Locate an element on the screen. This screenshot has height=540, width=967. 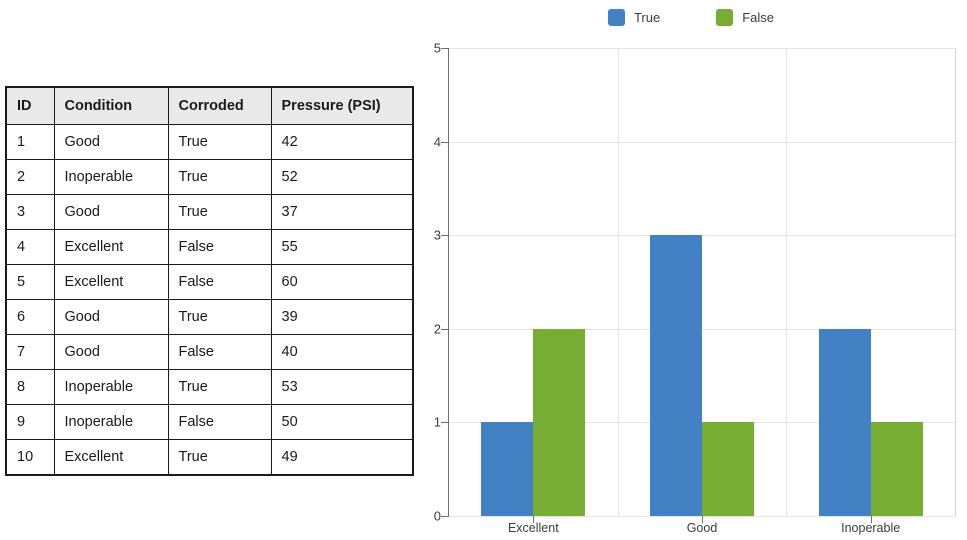
y-axis-tick-label: 3 is located at coordinates (437, 235).